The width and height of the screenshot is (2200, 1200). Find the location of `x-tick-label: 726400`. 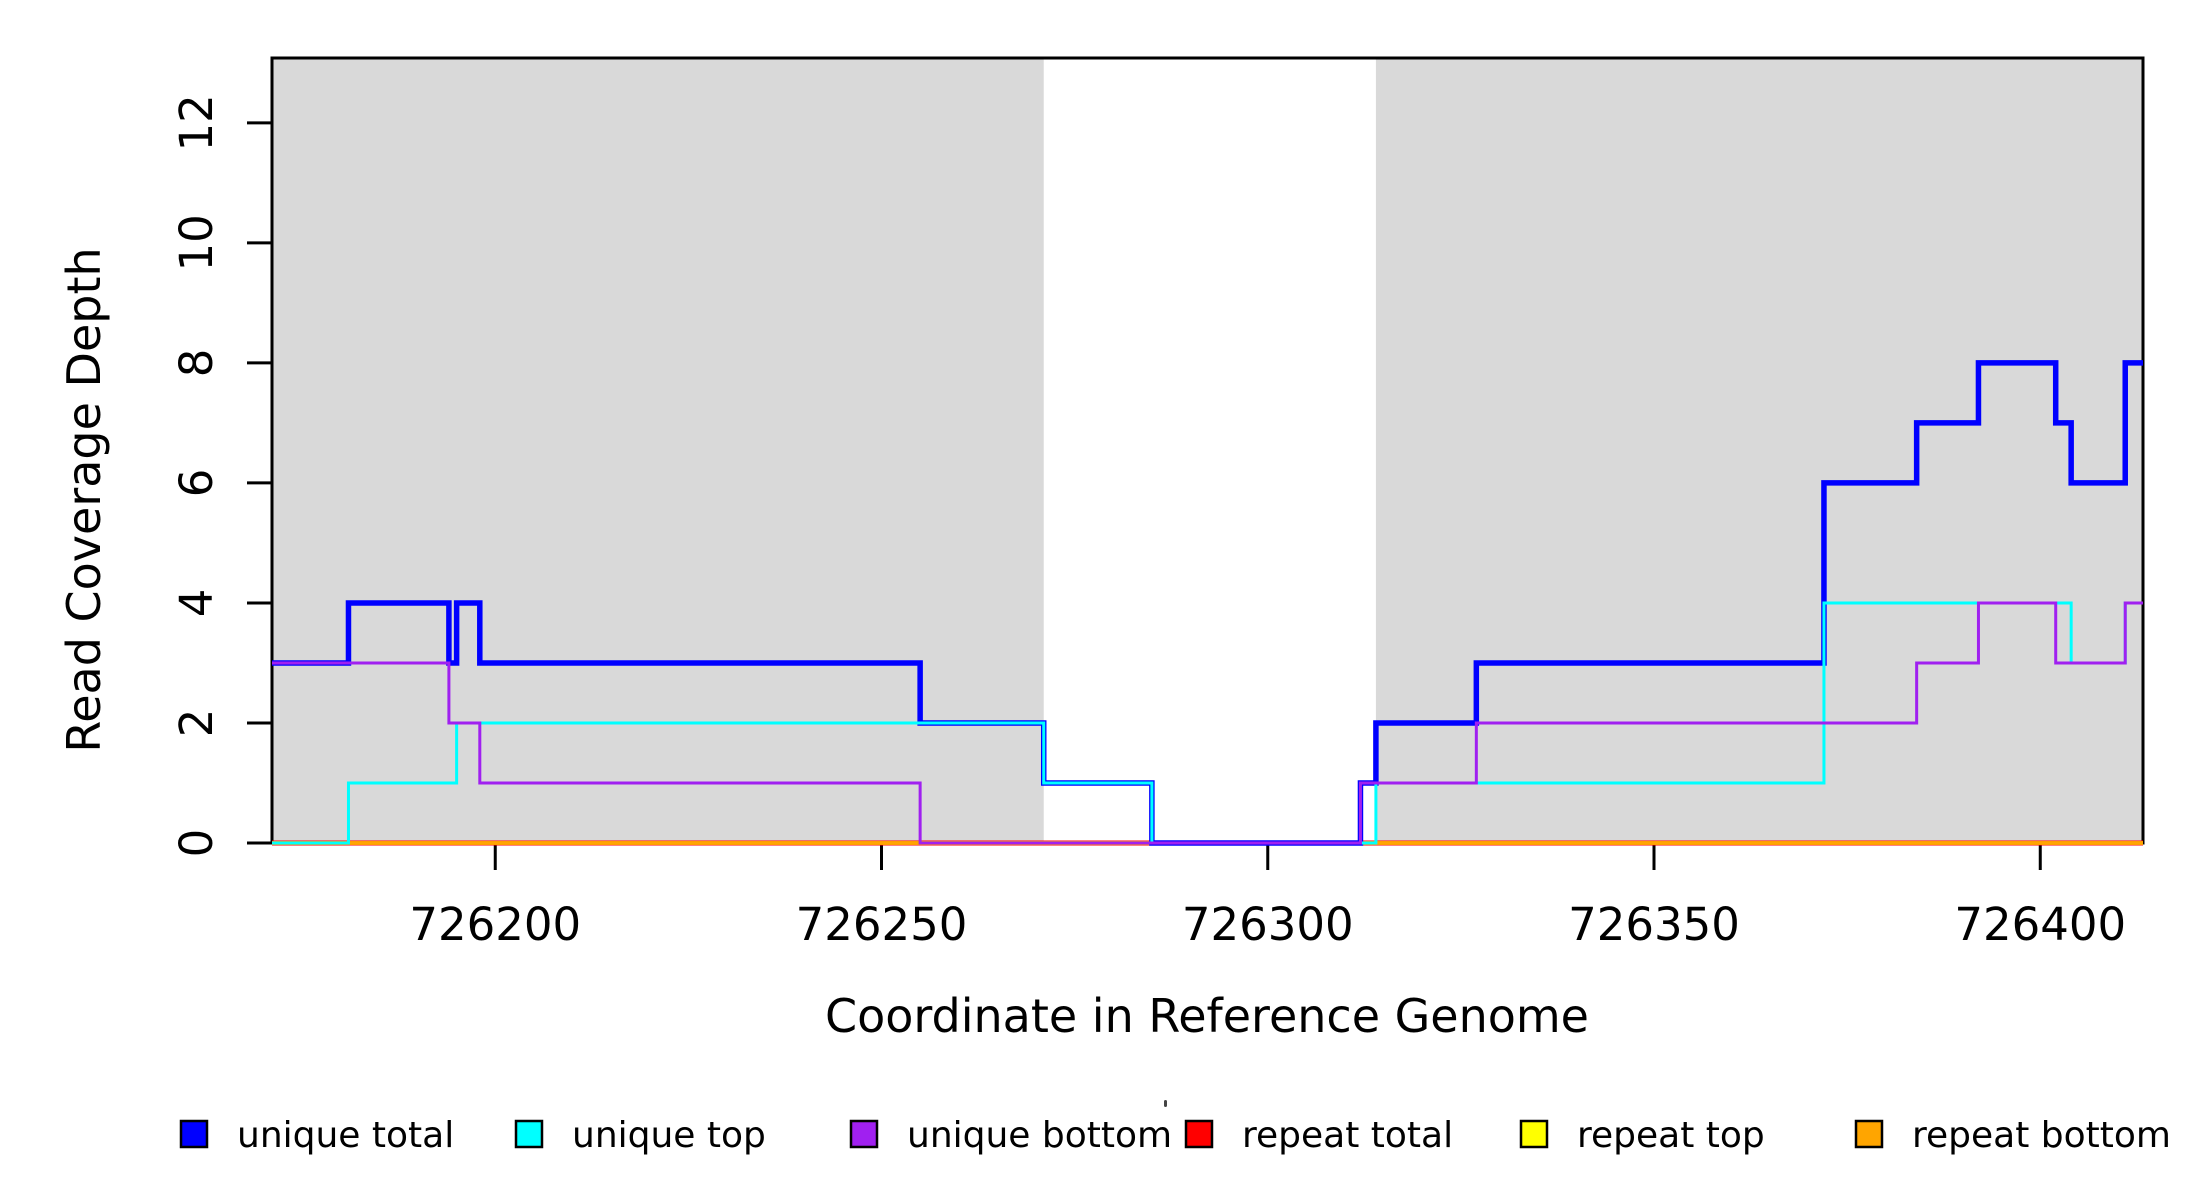

x-tick-label: 726400 is located at coordinates (2040, 924).